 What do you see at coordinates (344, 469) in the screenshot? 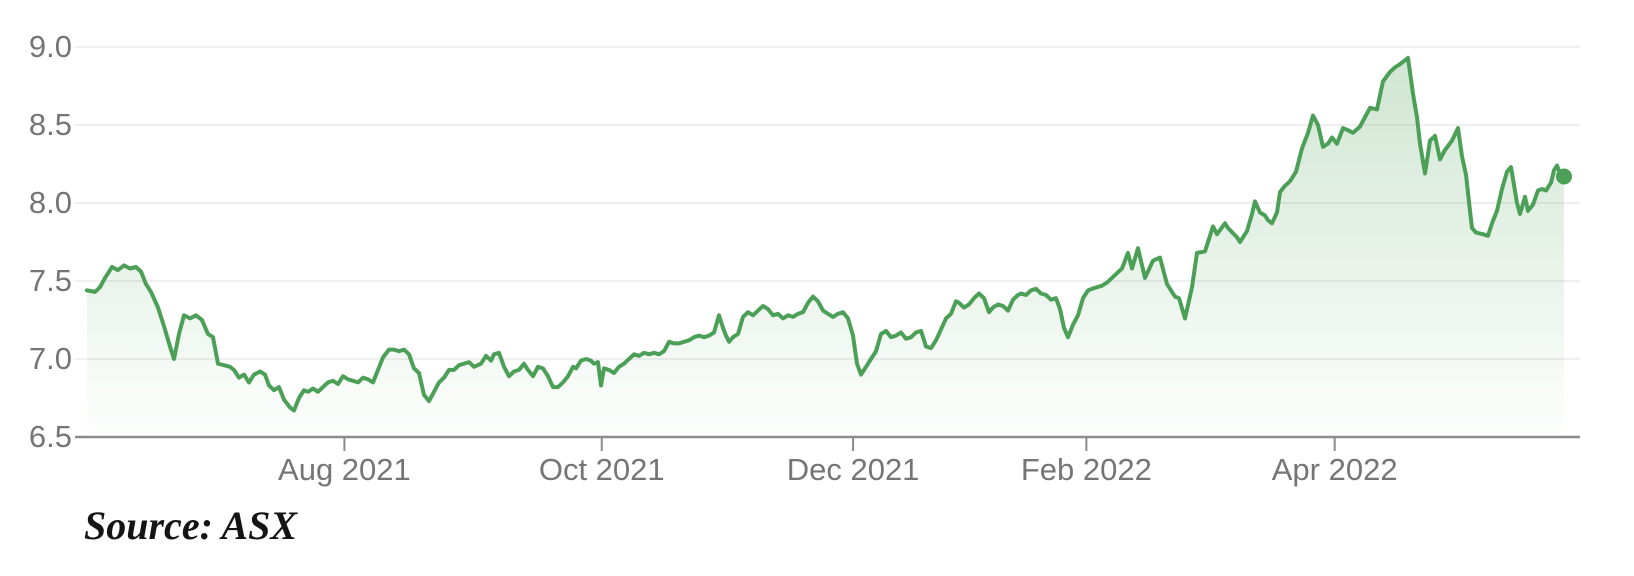
I see `x-axis-tick-label: Aug 2021` at bounding box center [344, 469].